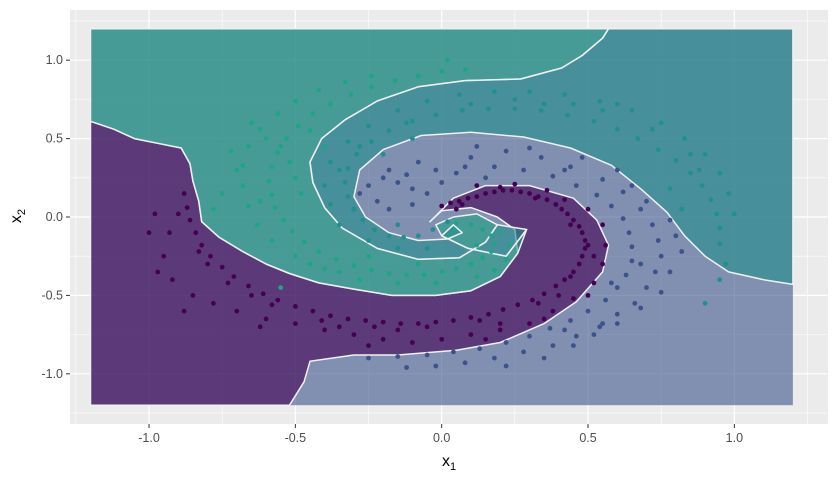  I want to click on x-tick-label: -0.5, so click(296, 438).